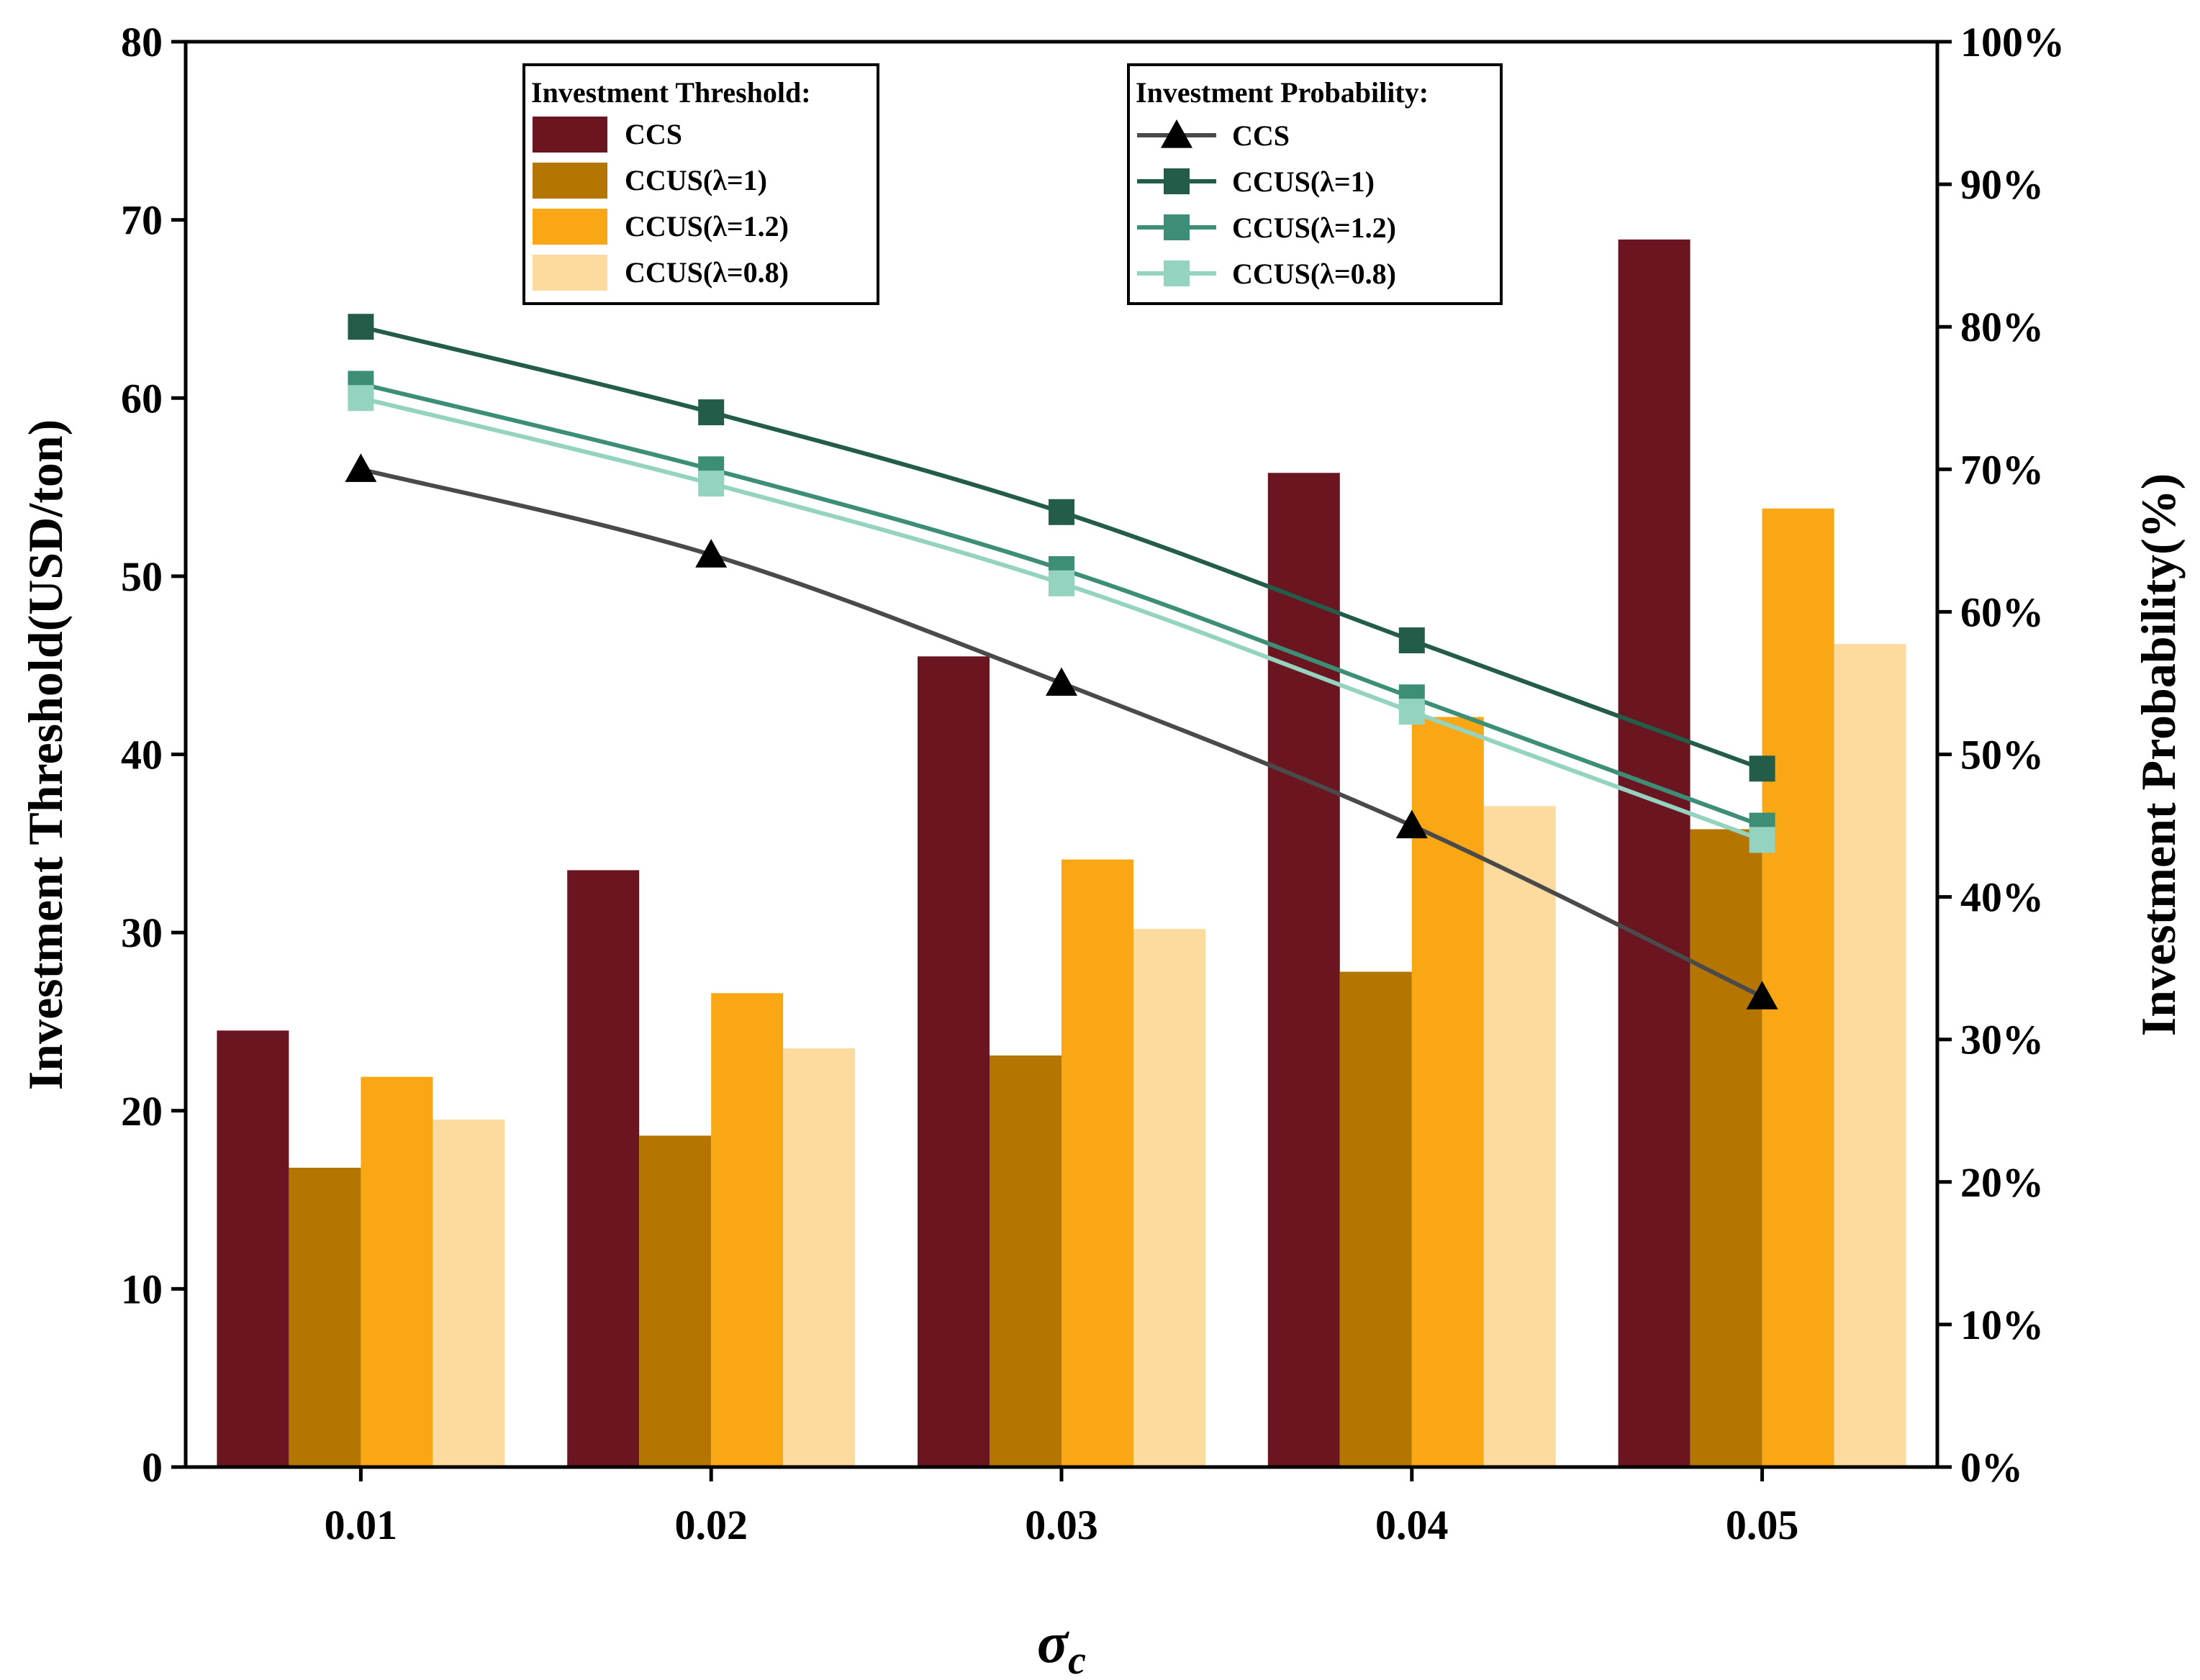  I want to click on x-tick-label: 0.01, so click(361, 1525).